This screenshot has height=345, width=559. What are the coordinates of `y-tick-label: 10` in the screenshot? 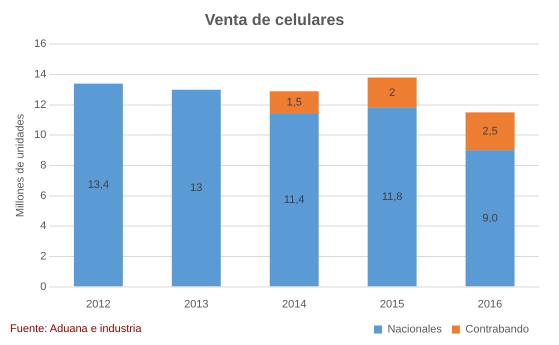 It's located at (40, 135).